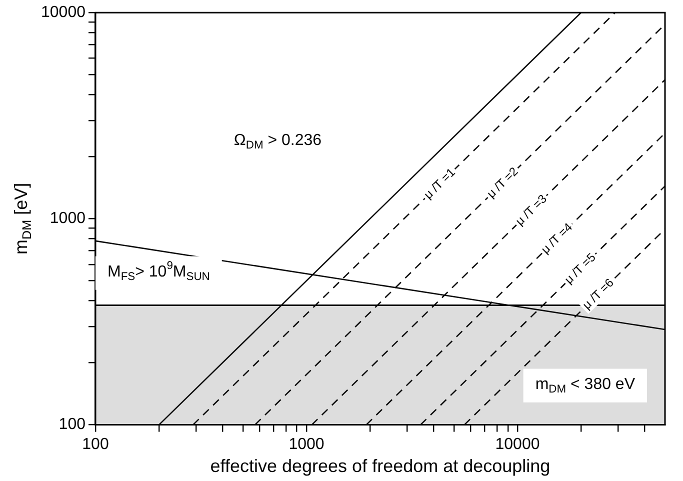 The width and height of the screenshot is (683, 481). Describe the element at coordinates (72, 425) in the screenshot. I see `y-tick-label: 100` at that location.